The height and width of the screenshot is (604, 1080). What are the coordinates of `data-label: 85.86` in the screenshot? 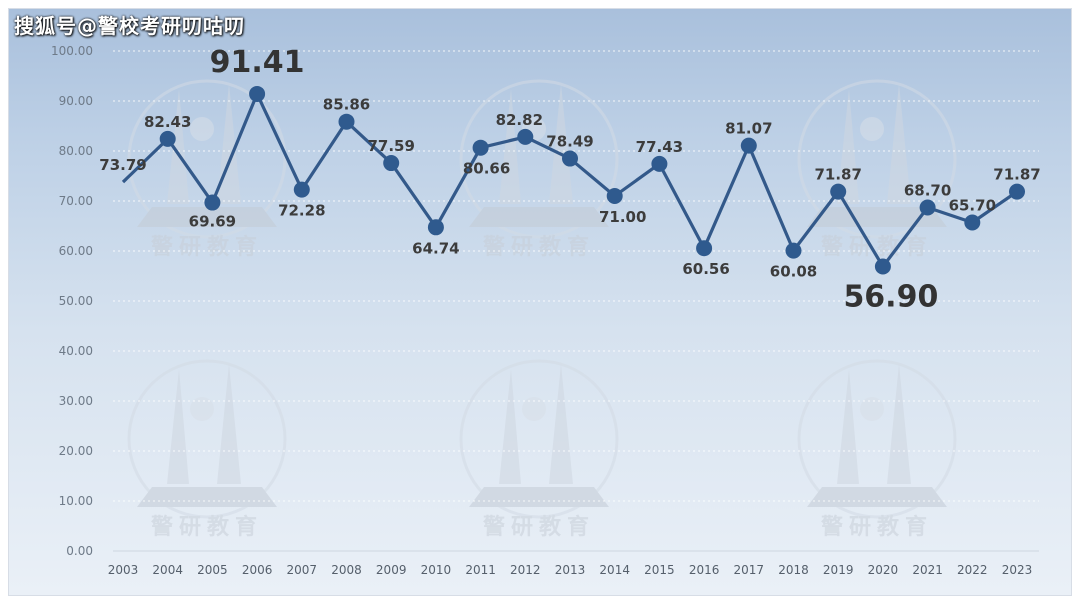 It's located at (346, 105).